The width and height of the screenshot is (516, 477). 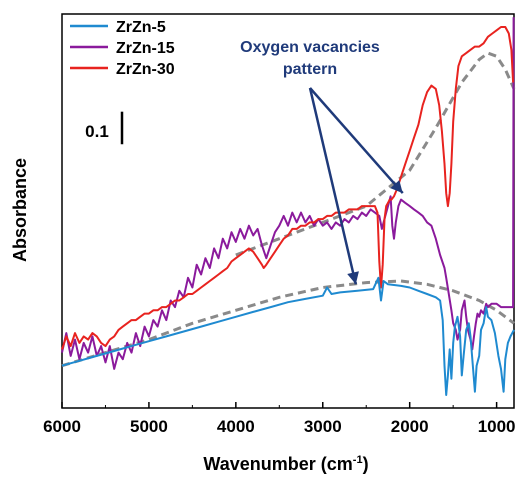 What do you see at coordinates (20, 210) in the screenshot?
I see `y-axis-title: Absorbance` at bounding box center [20, 210].